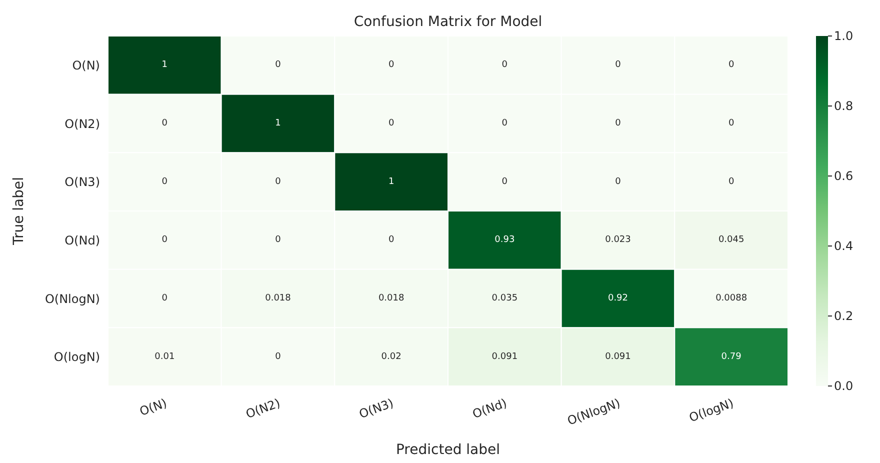 The width and height of the screenshot is (880, 463). I want to click on x-tick-label: O(N2), so click(263, 409).